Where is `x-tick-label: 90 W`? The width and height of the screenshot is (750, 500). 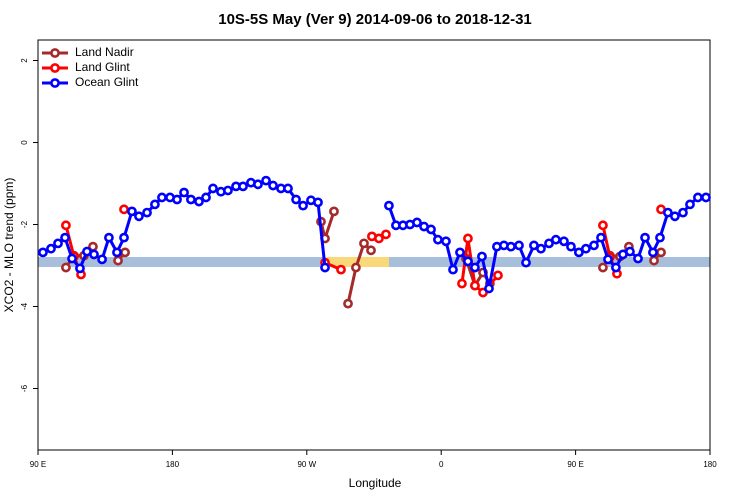 x-tick-label: 90 W is located at coordinates (306, 464).